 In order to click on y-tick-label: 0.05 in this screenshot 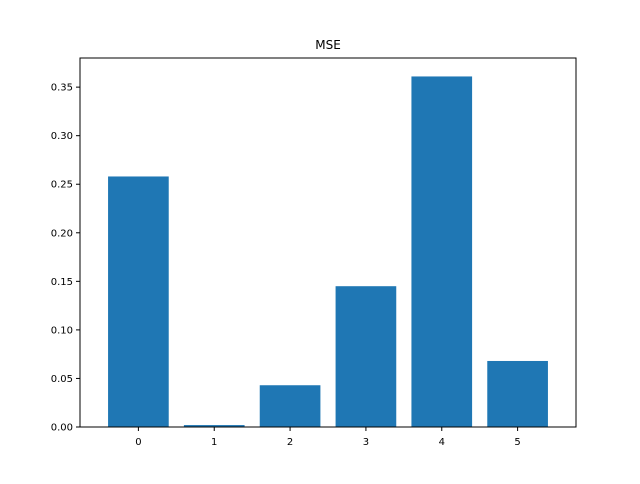, I will do `click(62, 379)`.